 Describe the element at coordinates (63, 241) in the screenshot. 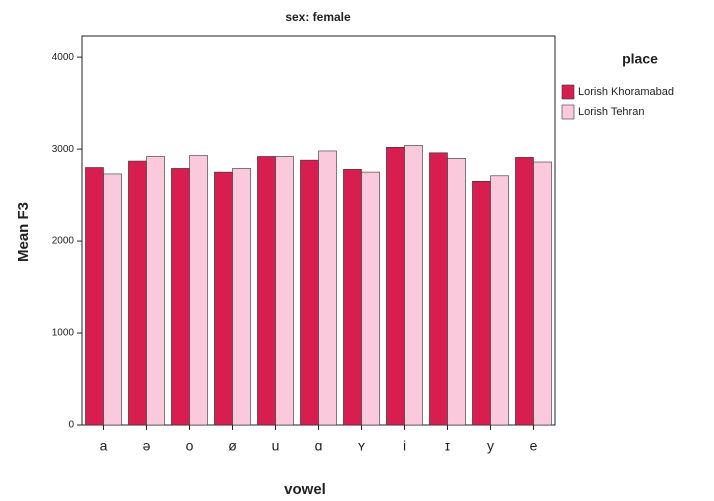

I see `y-tick-label: 2000` at that location.